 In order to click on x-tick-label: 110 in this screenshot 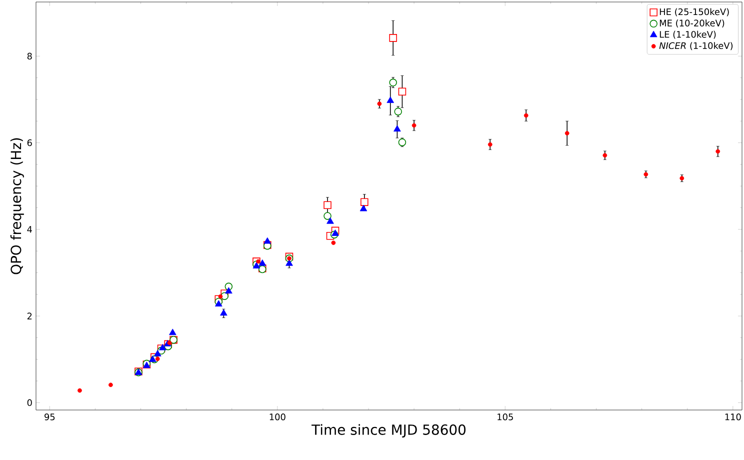, I will do `click(733, 417)`.